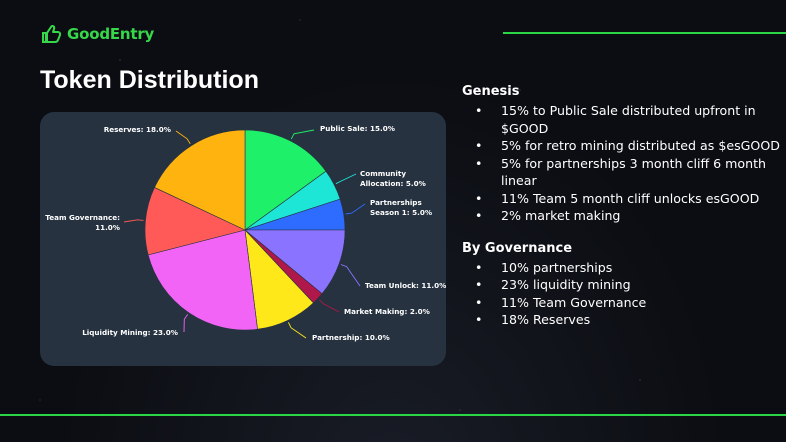 Image resolution: width=786 pixels, height=442 pixels. What do you see at coordinates (133, 221) in the screenshot?
I see `leader-line-team-governance` at bounding box center [133, 221].